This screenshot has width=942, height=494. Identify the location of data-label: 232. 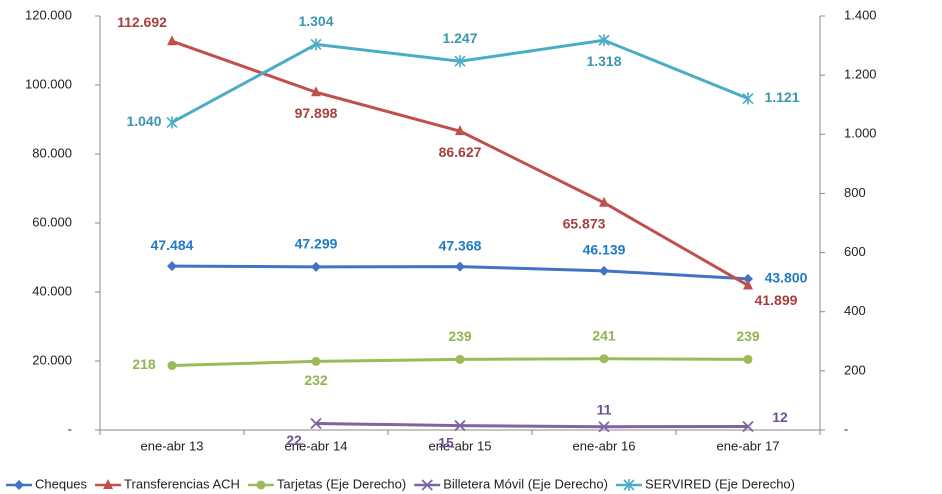
(316, 380).